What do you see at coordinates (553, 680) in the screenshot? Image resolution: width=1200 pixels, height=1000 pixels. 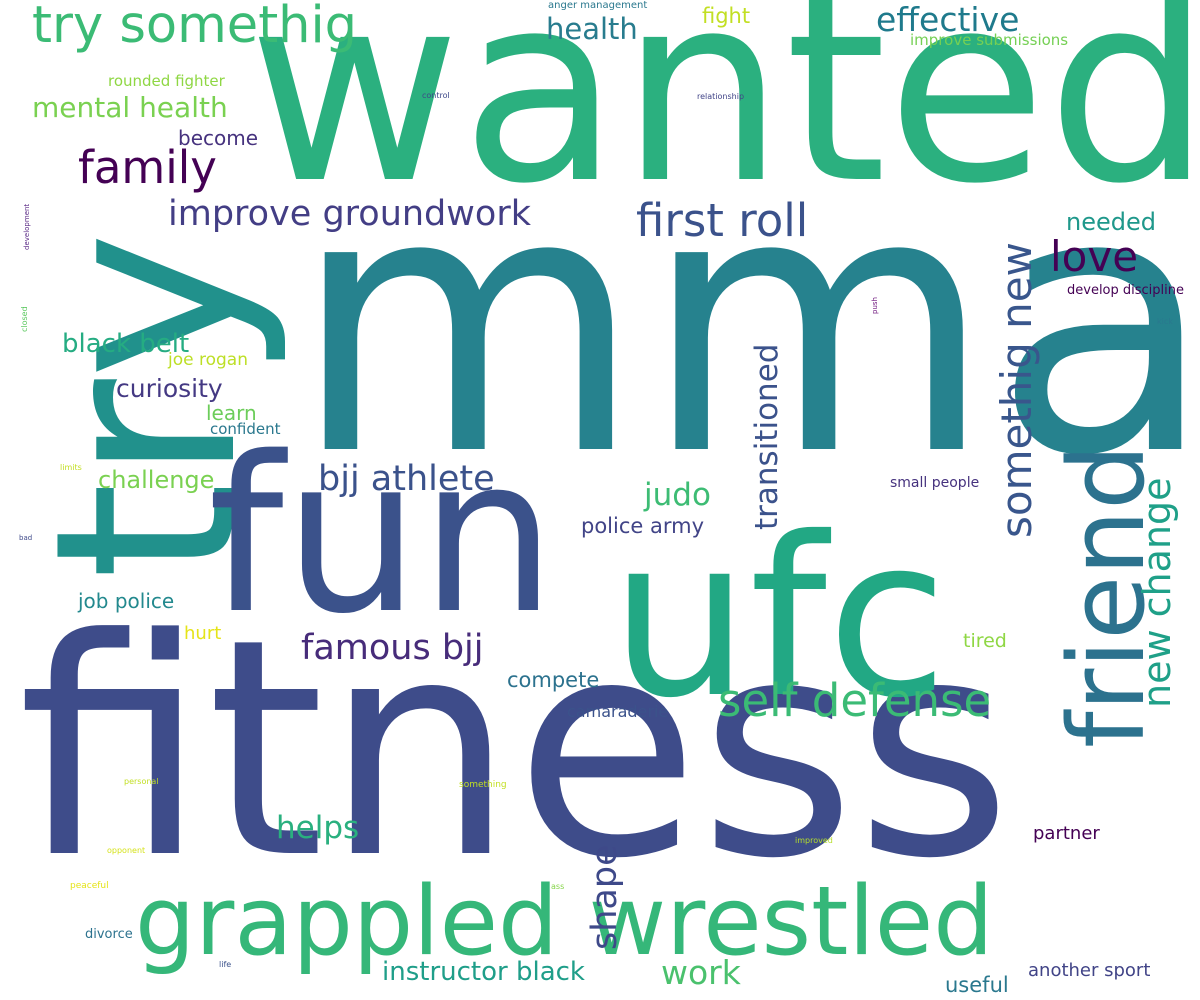 I see `word-compete: compete` at bounding box center [553, 680].